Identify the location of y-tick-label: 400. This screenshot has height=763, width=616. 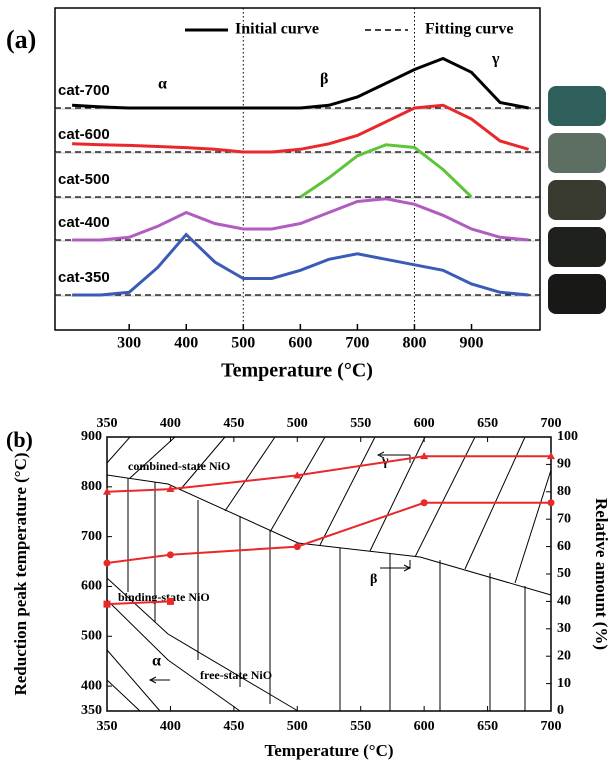
(91, 685).